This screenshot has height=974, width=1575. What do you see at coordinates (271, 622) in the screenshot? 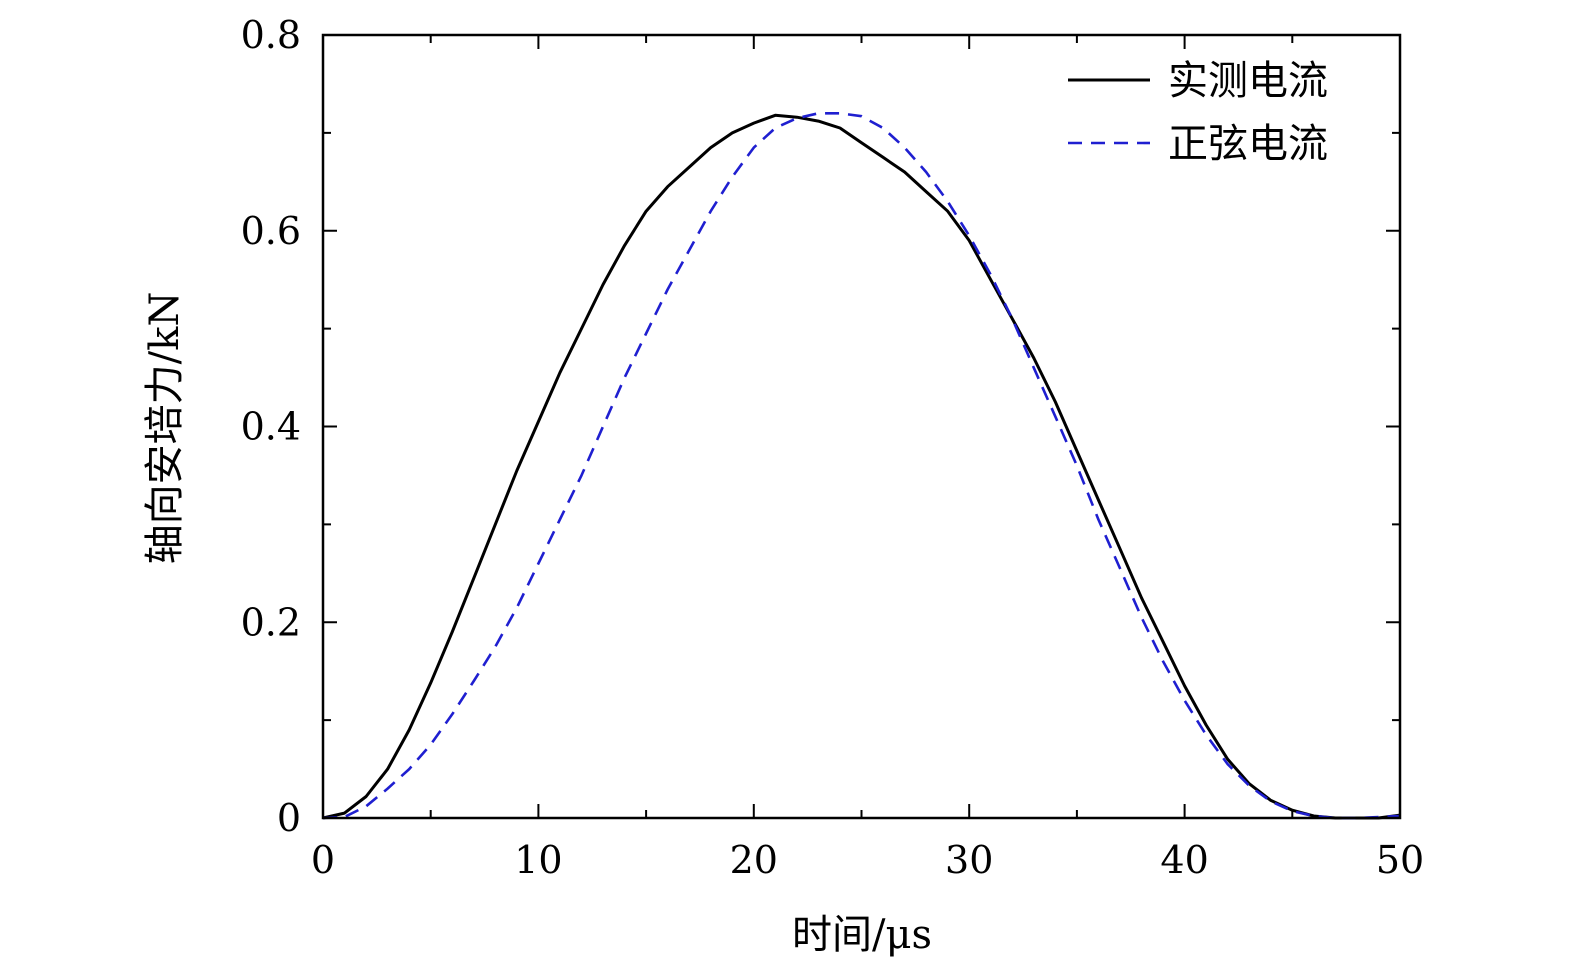
I see `y-tick-label: 0.2` at bounding box center [271, 622].